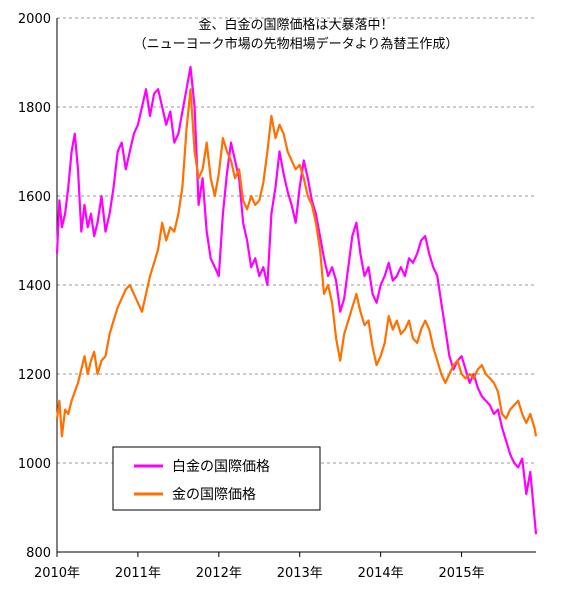 The width and height of the screenshot is (567, 594). What do you see at coordinates (57, 573) in the screenshot?
I see `x-tick-label: 2010年` at bounding box center [57, 573].